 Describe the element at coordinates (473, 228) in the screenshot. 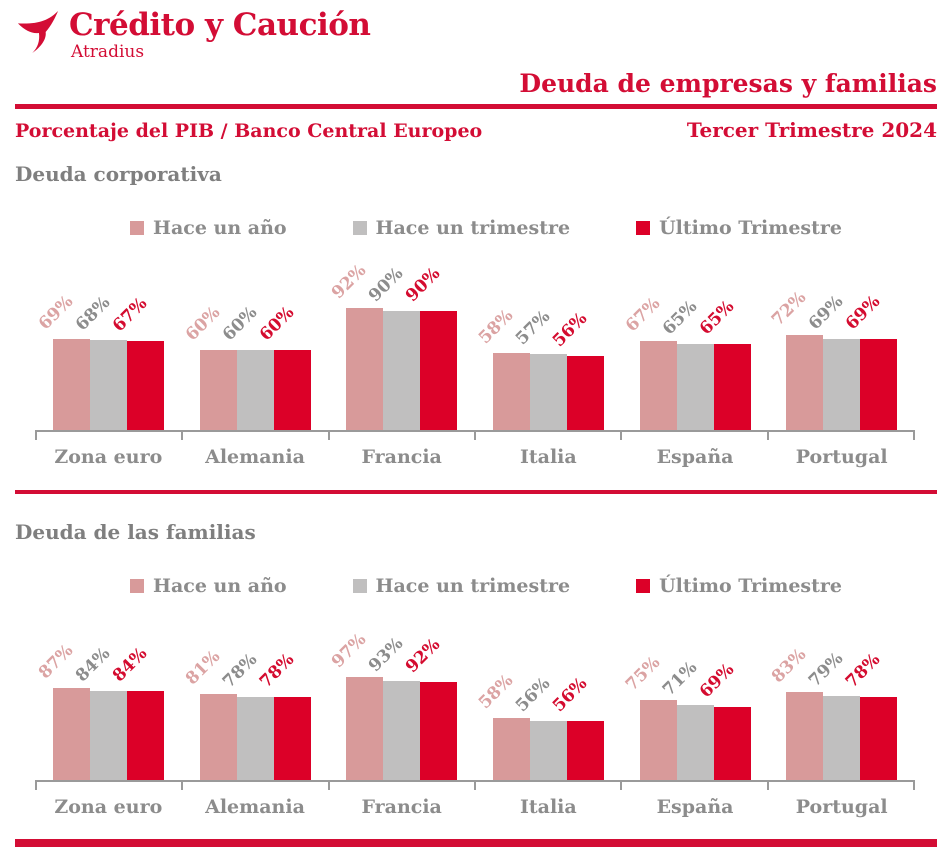

I see `legend-label: Hace un trimestre` at that location.